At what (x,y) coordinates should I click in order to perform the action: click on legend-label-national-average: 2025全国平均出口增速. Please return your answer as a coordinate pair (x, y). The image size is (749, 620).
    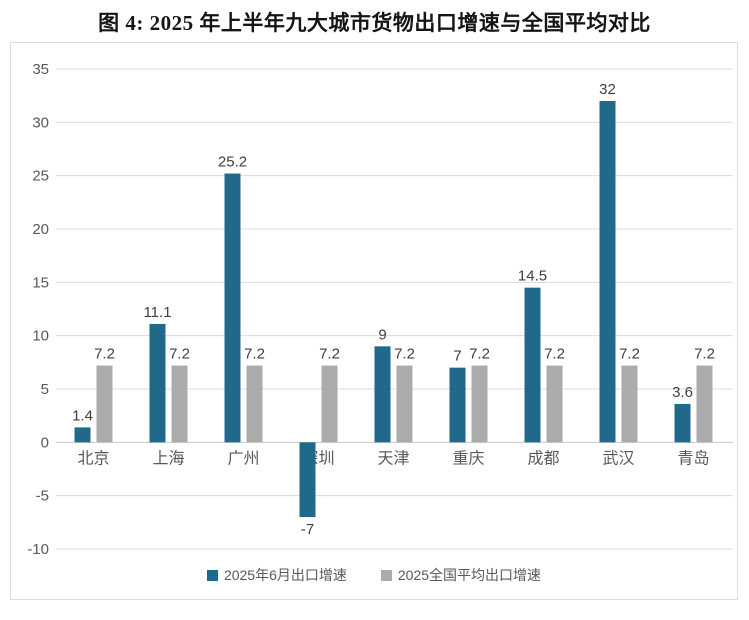
    Looking at the image, I should click on (469, 575).